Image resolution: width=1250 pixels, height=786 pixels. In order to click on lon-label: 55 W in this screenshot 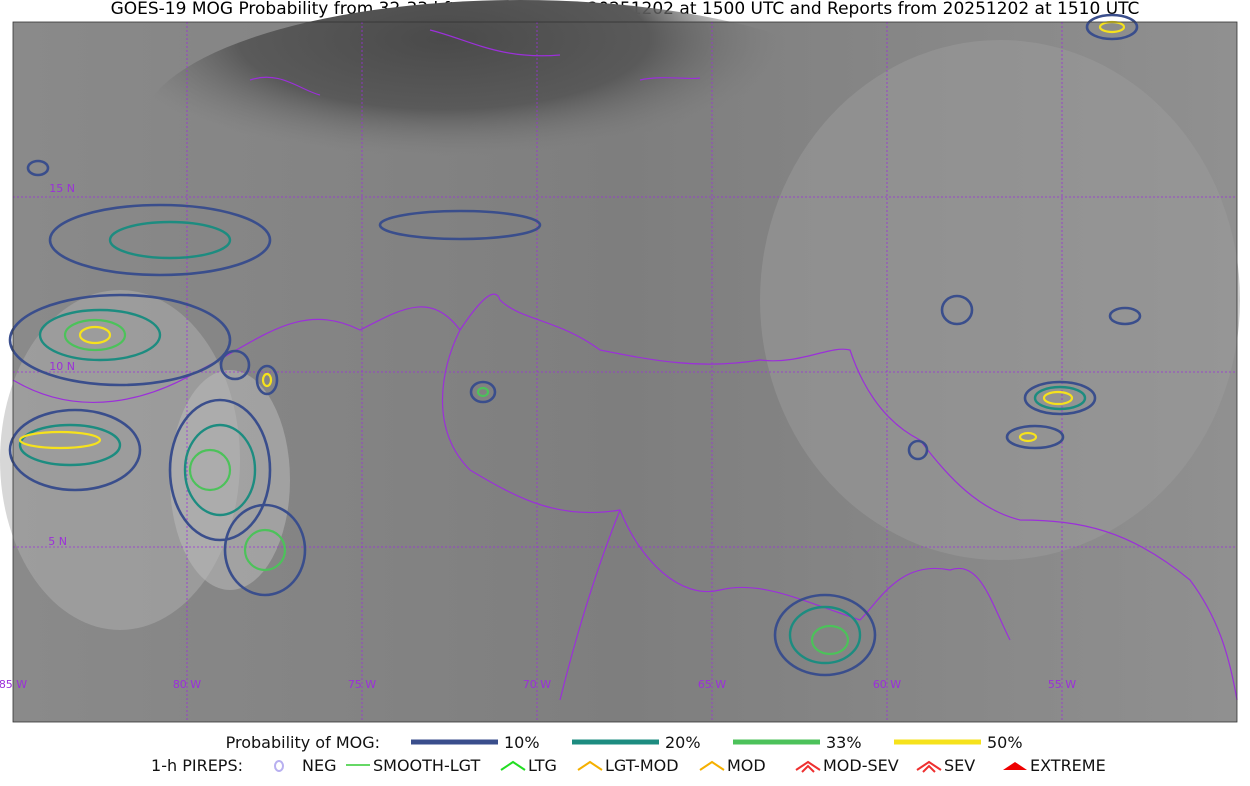, I will do `click(1062, 684)`.